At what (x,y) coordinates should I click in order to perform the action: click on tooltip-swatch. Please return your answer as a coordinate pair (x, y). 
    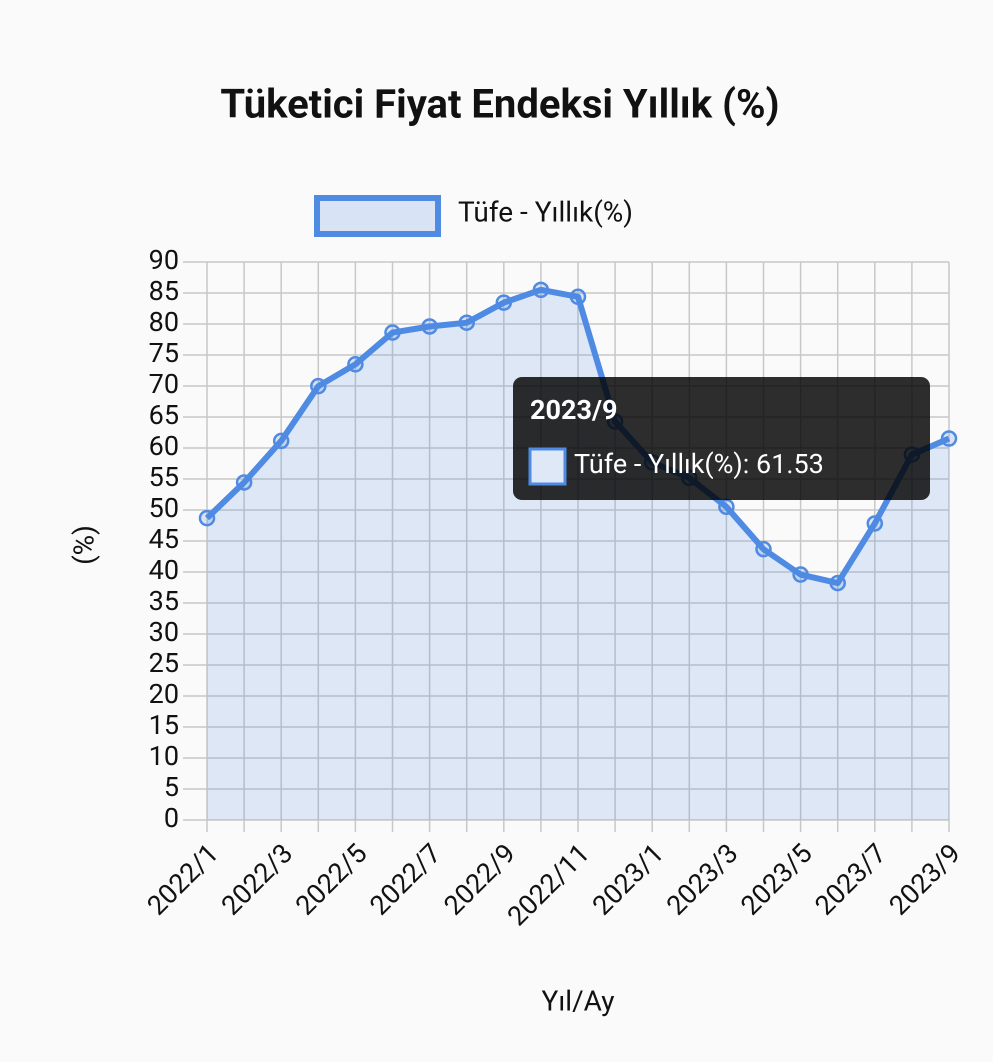
    Looking at the image, I should click on (547, 466).